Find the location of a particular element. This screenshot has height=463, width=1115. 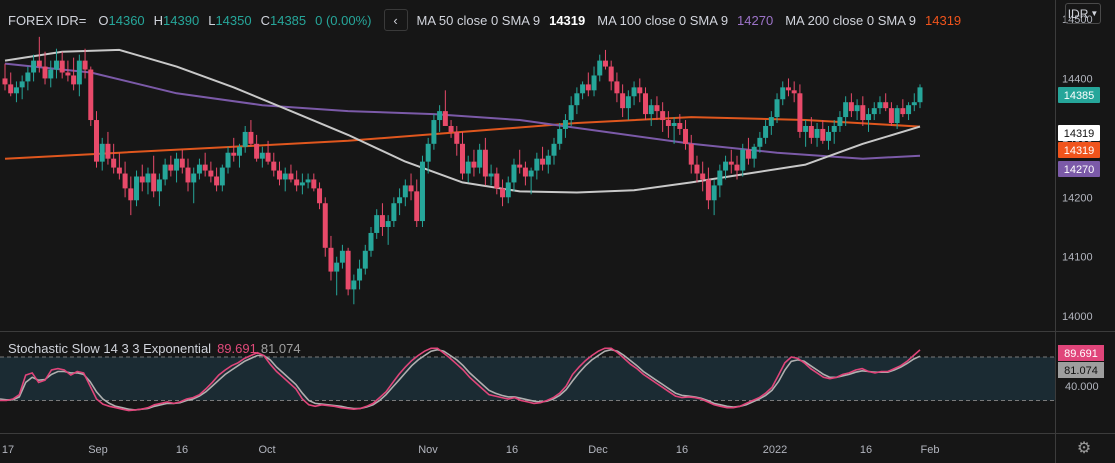

ma200-line is located at coordinates (462, 138).